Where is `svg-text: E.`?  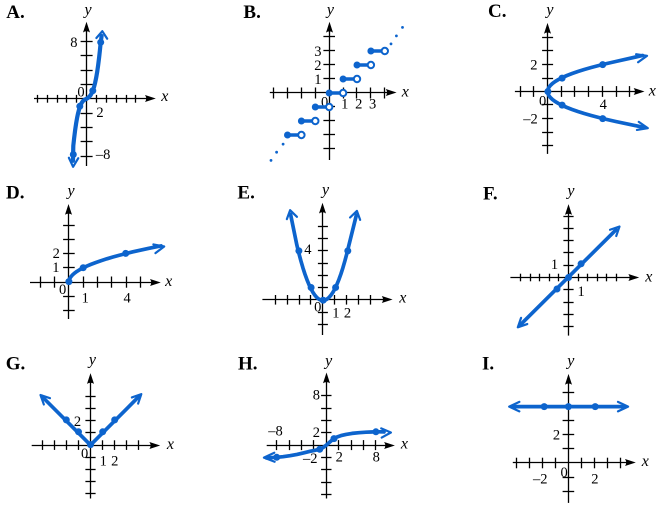 svg-text: E. is located at coordinates (245, 193).